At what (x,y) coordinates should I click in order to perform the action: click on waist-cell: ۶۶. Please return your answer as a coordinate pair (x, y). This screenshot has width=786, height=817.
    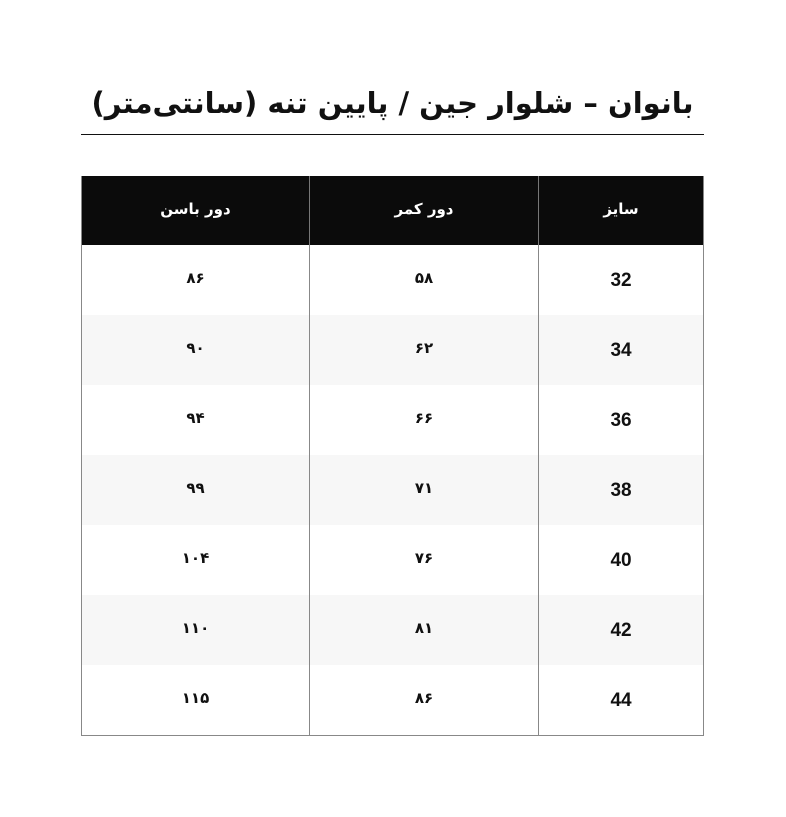
    Looking at the image, I should click on (424, 420).